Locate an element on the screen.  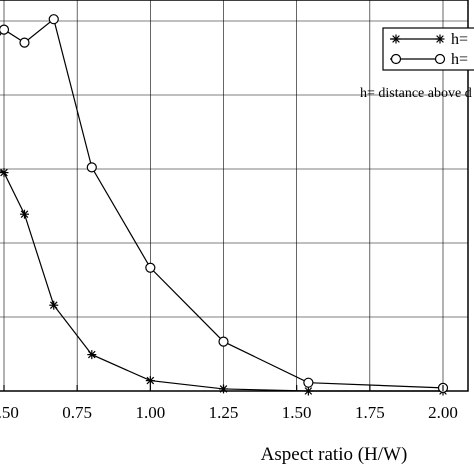
x-tick-label: 1.50 is located at coordinates (297, 412).